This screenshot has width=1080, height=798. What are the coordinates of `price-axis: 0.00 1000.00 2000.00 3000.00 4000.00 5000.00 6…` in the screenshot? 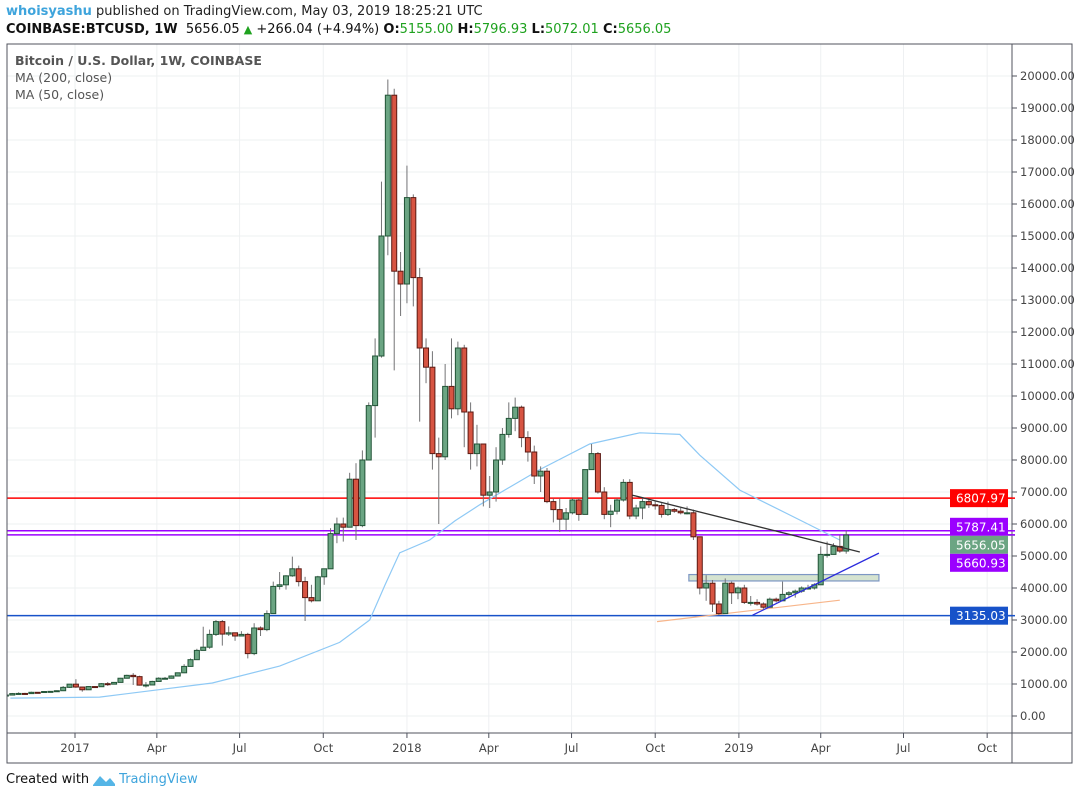 It's located at (1043, 396).